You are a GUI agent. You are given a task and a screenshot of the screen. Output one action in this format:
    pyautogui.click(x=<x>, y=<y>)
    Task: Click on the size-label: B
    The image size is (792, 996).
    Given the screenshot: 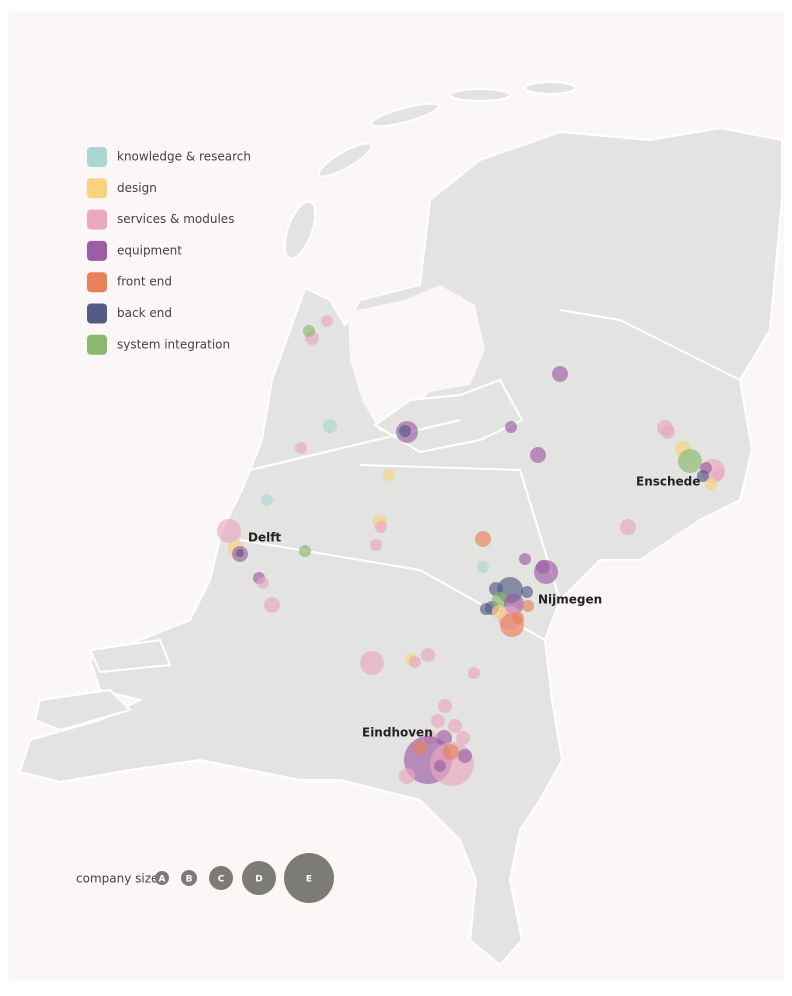 What is the action you would take?
    pyautogui.click(x=189, y=880)
    